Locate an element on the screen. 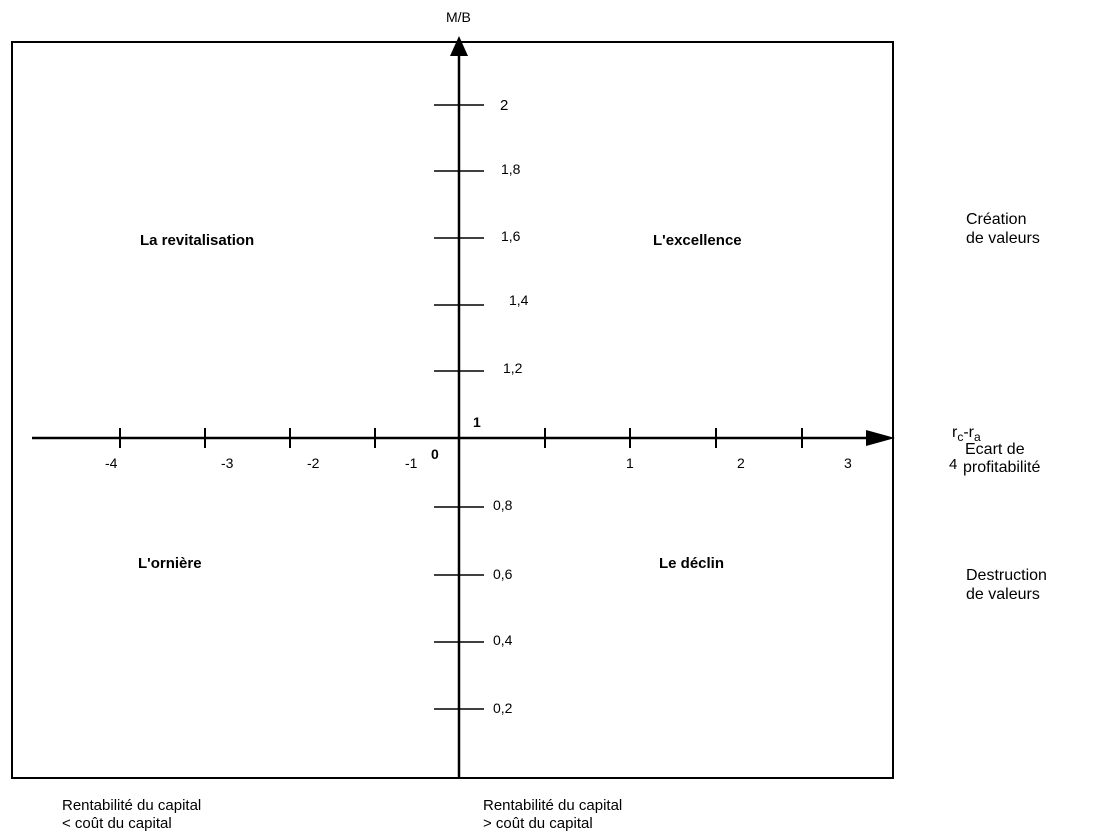  y-tick-label: 0,4 is located at coordinates (503, 640).